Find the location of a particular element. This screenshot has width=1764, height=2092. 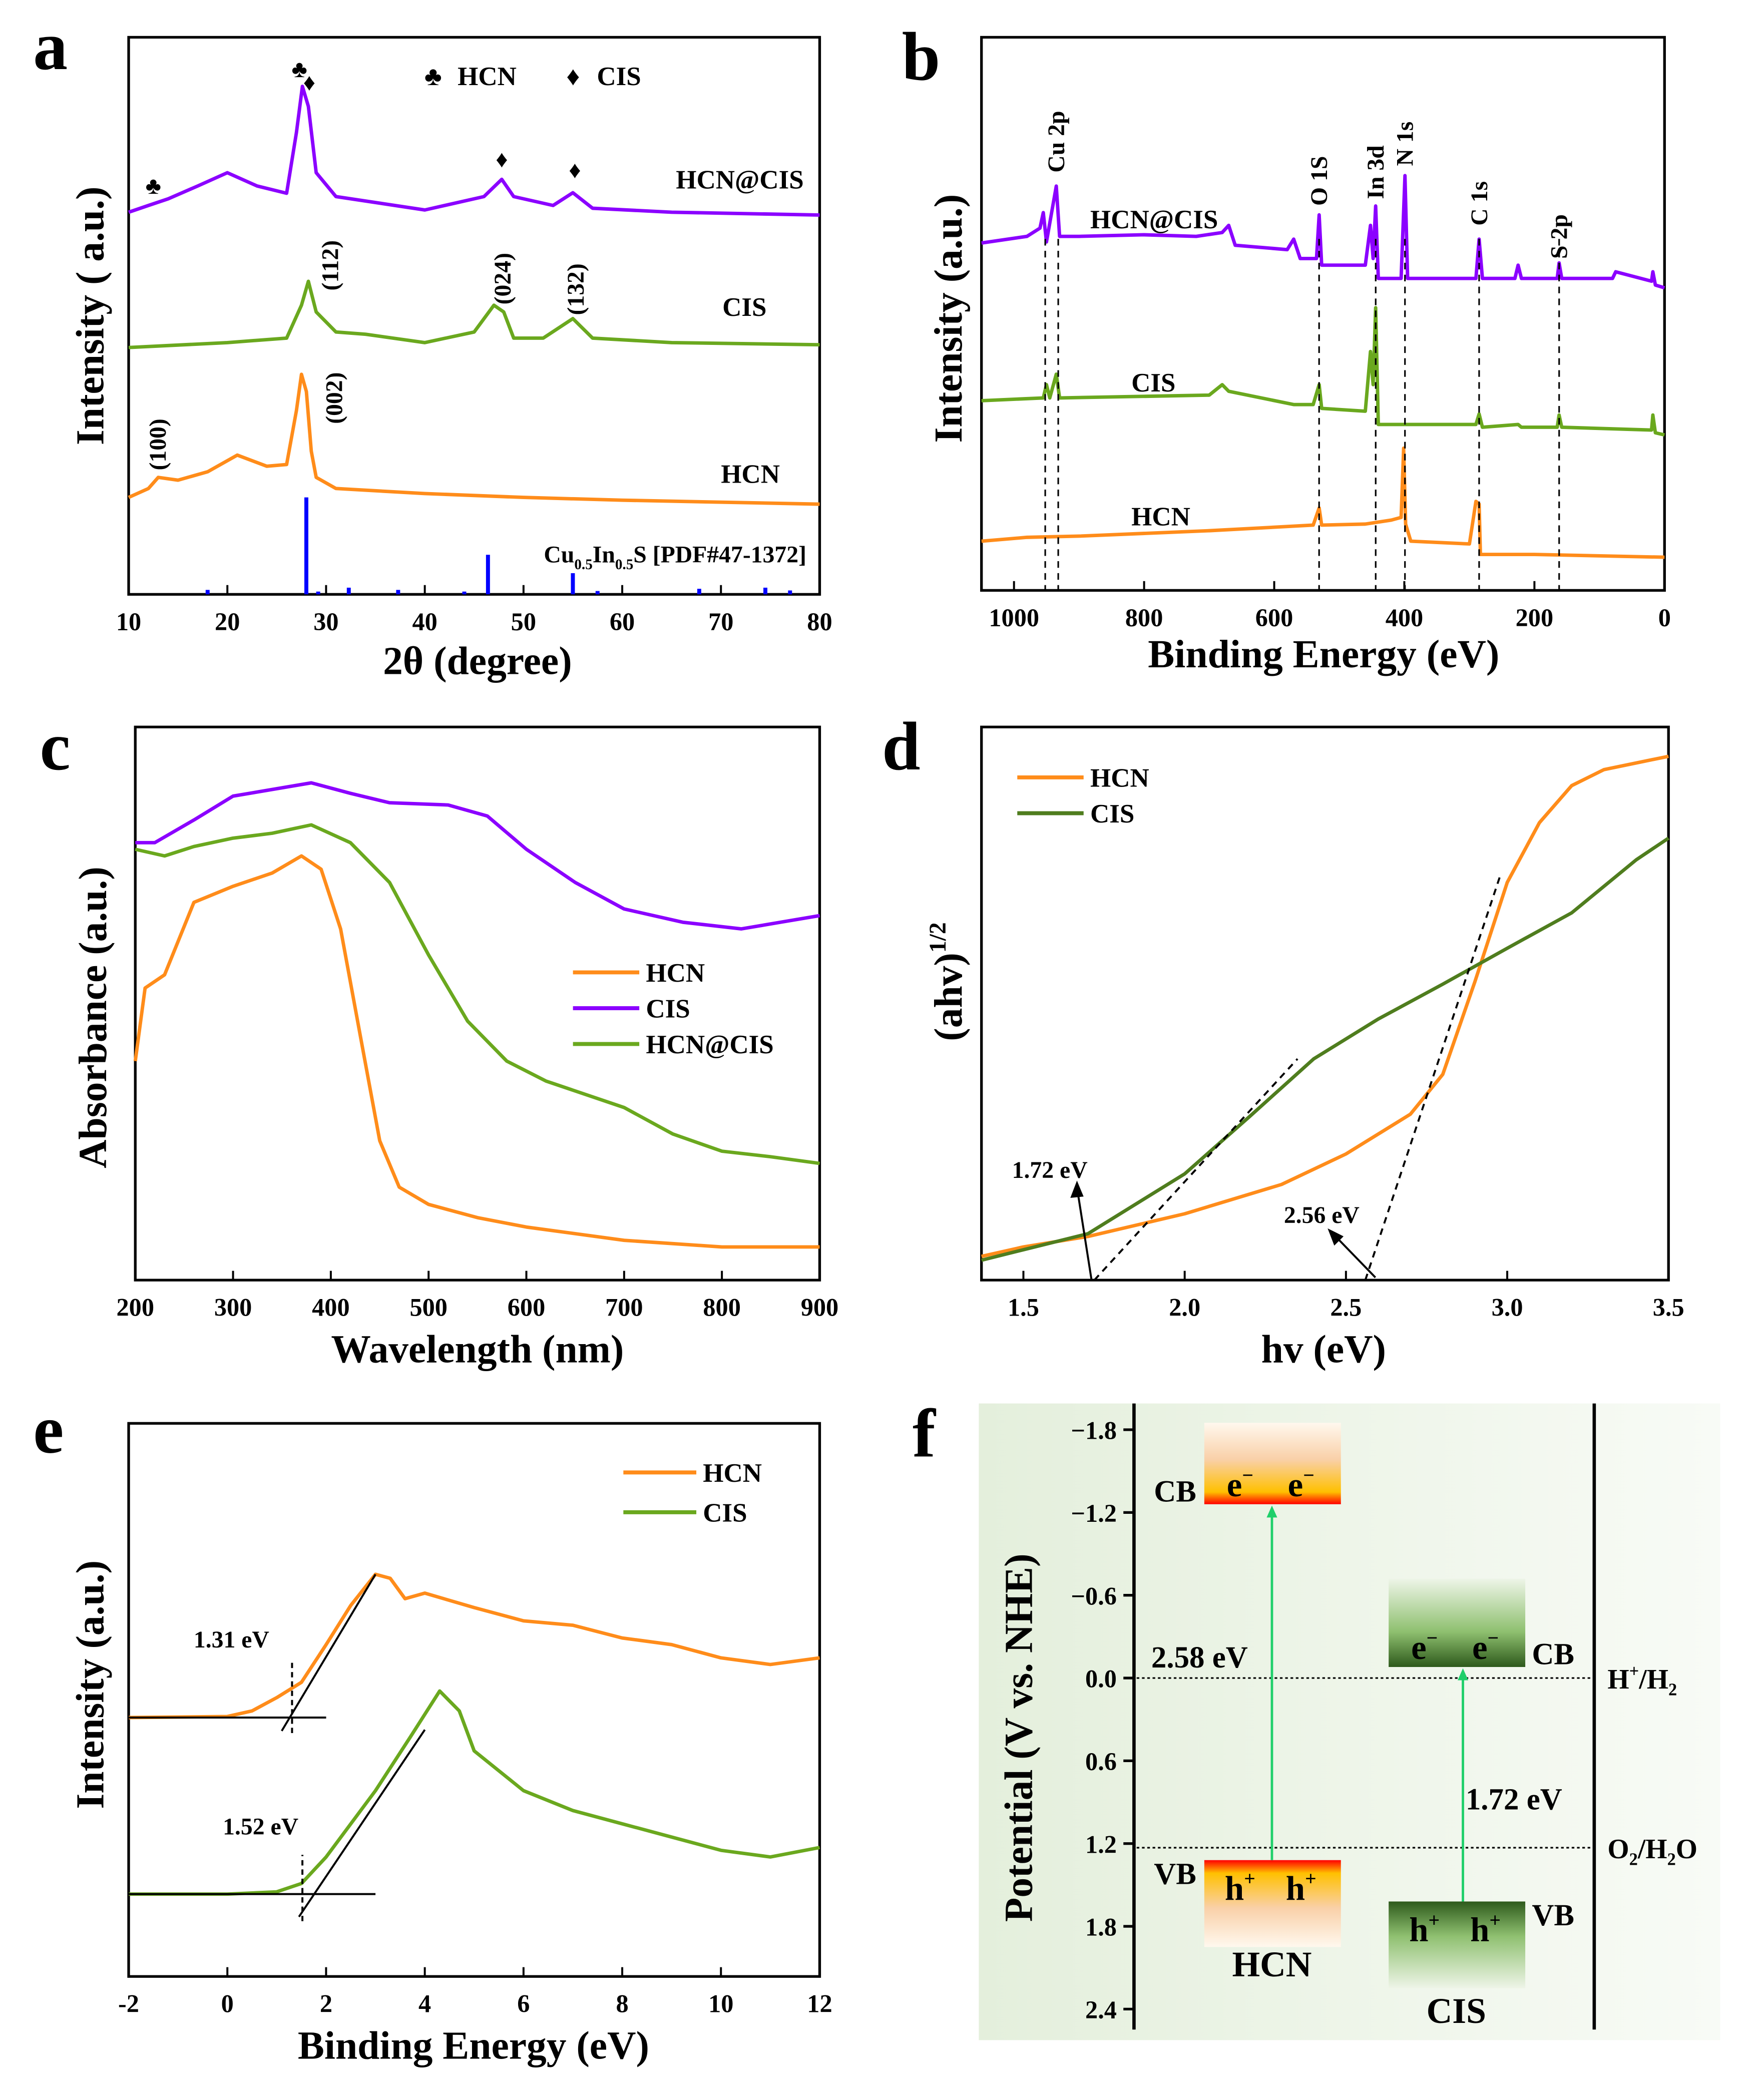

vb-label: VB is located at coordinates (1553, 1916).